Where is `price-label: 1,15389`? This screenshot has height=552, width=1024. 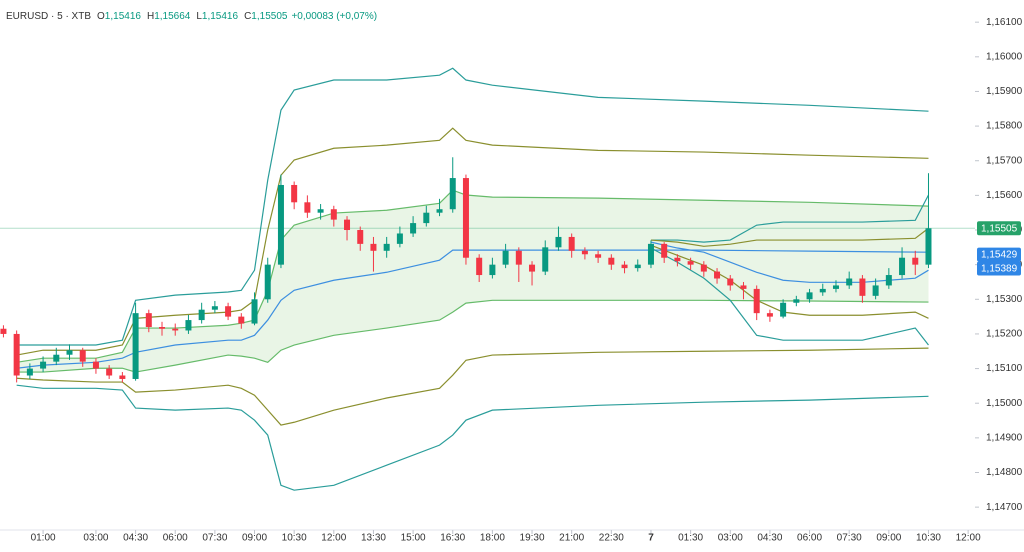 price-label: 1,15389 is located at coordinates (999, 269).